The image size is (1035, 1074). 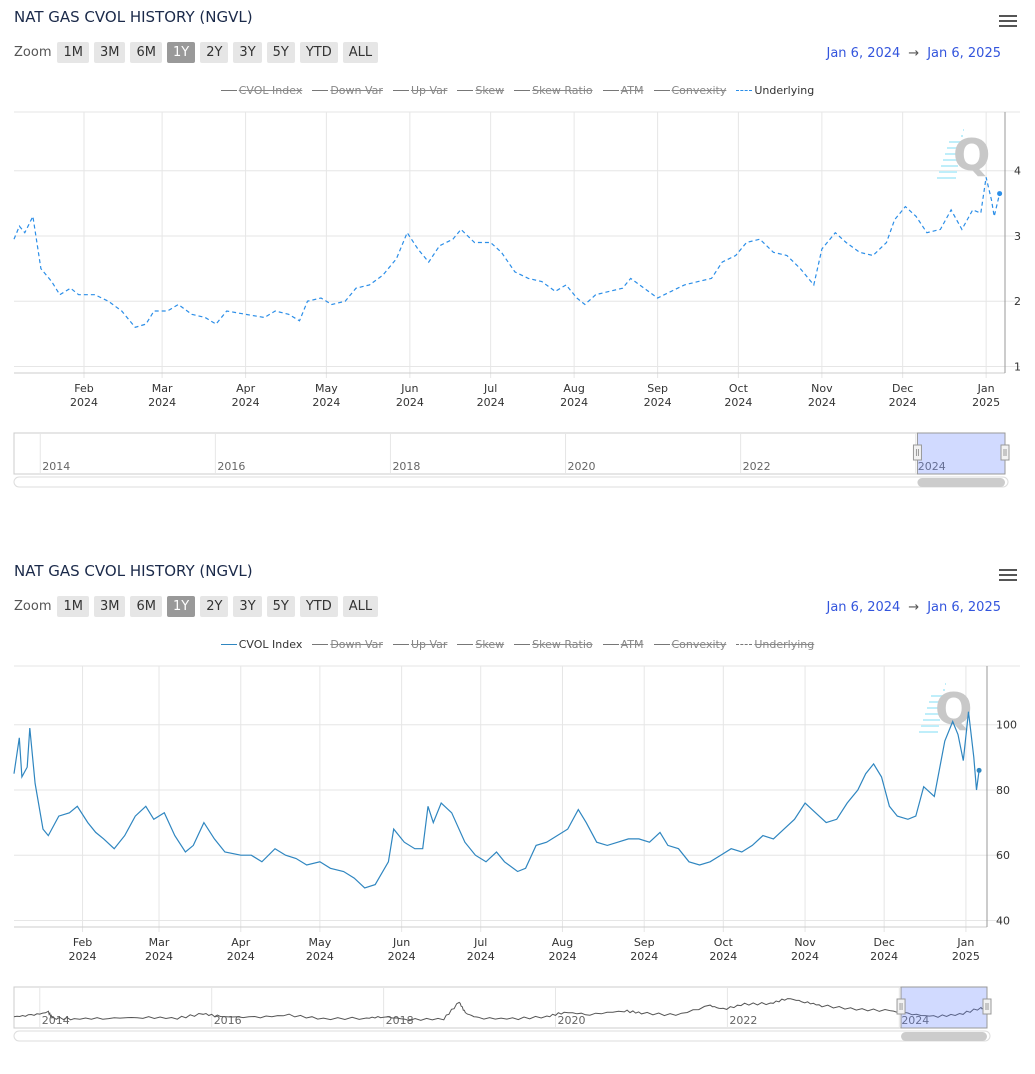 I want to click on x-tick-month: Jan, so click(x=965, y=942).